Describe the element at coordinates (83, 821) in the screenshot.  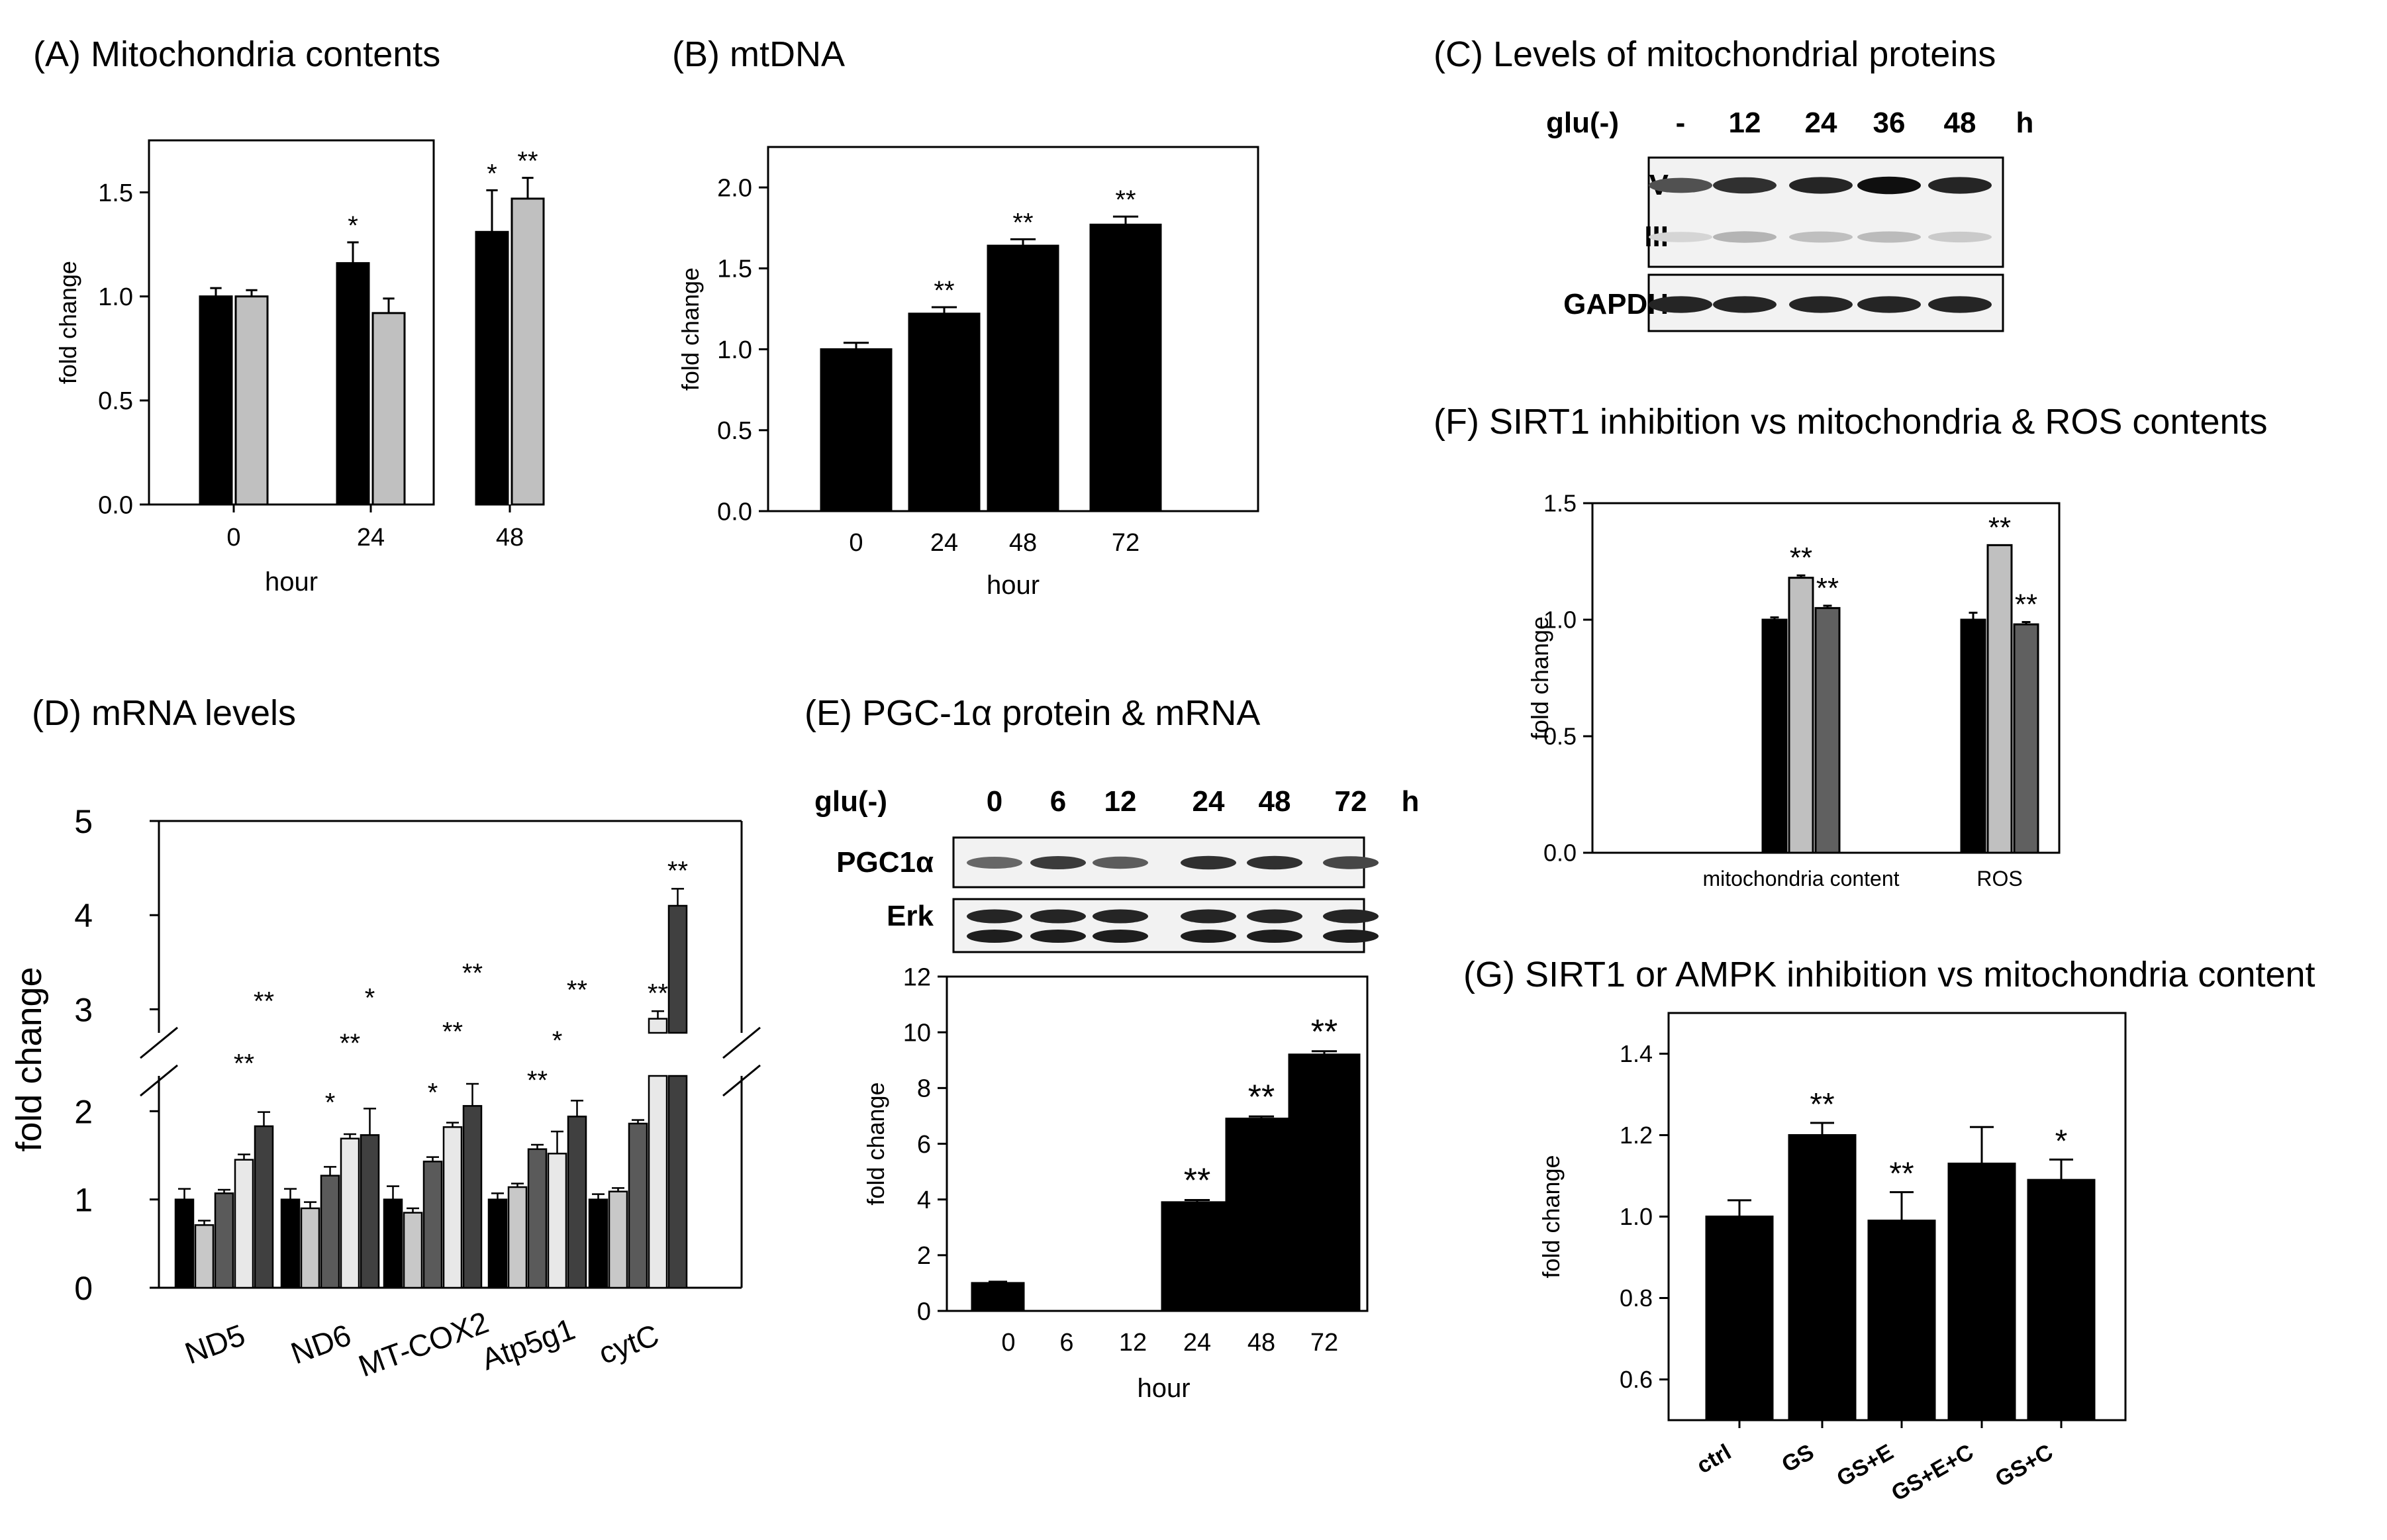
I see `y-tick-label: 5` at that location.